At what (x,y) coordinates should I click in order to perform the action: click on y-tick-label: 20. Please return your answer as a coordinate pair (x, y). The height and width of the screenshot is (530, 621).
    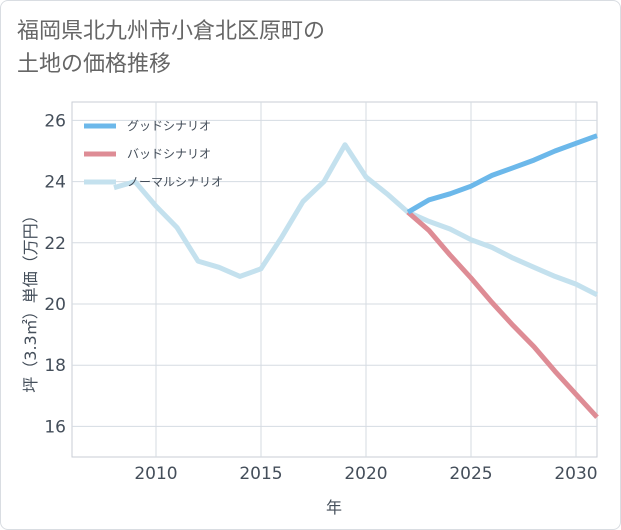
    Looking at the image, I should click on (55, 305).